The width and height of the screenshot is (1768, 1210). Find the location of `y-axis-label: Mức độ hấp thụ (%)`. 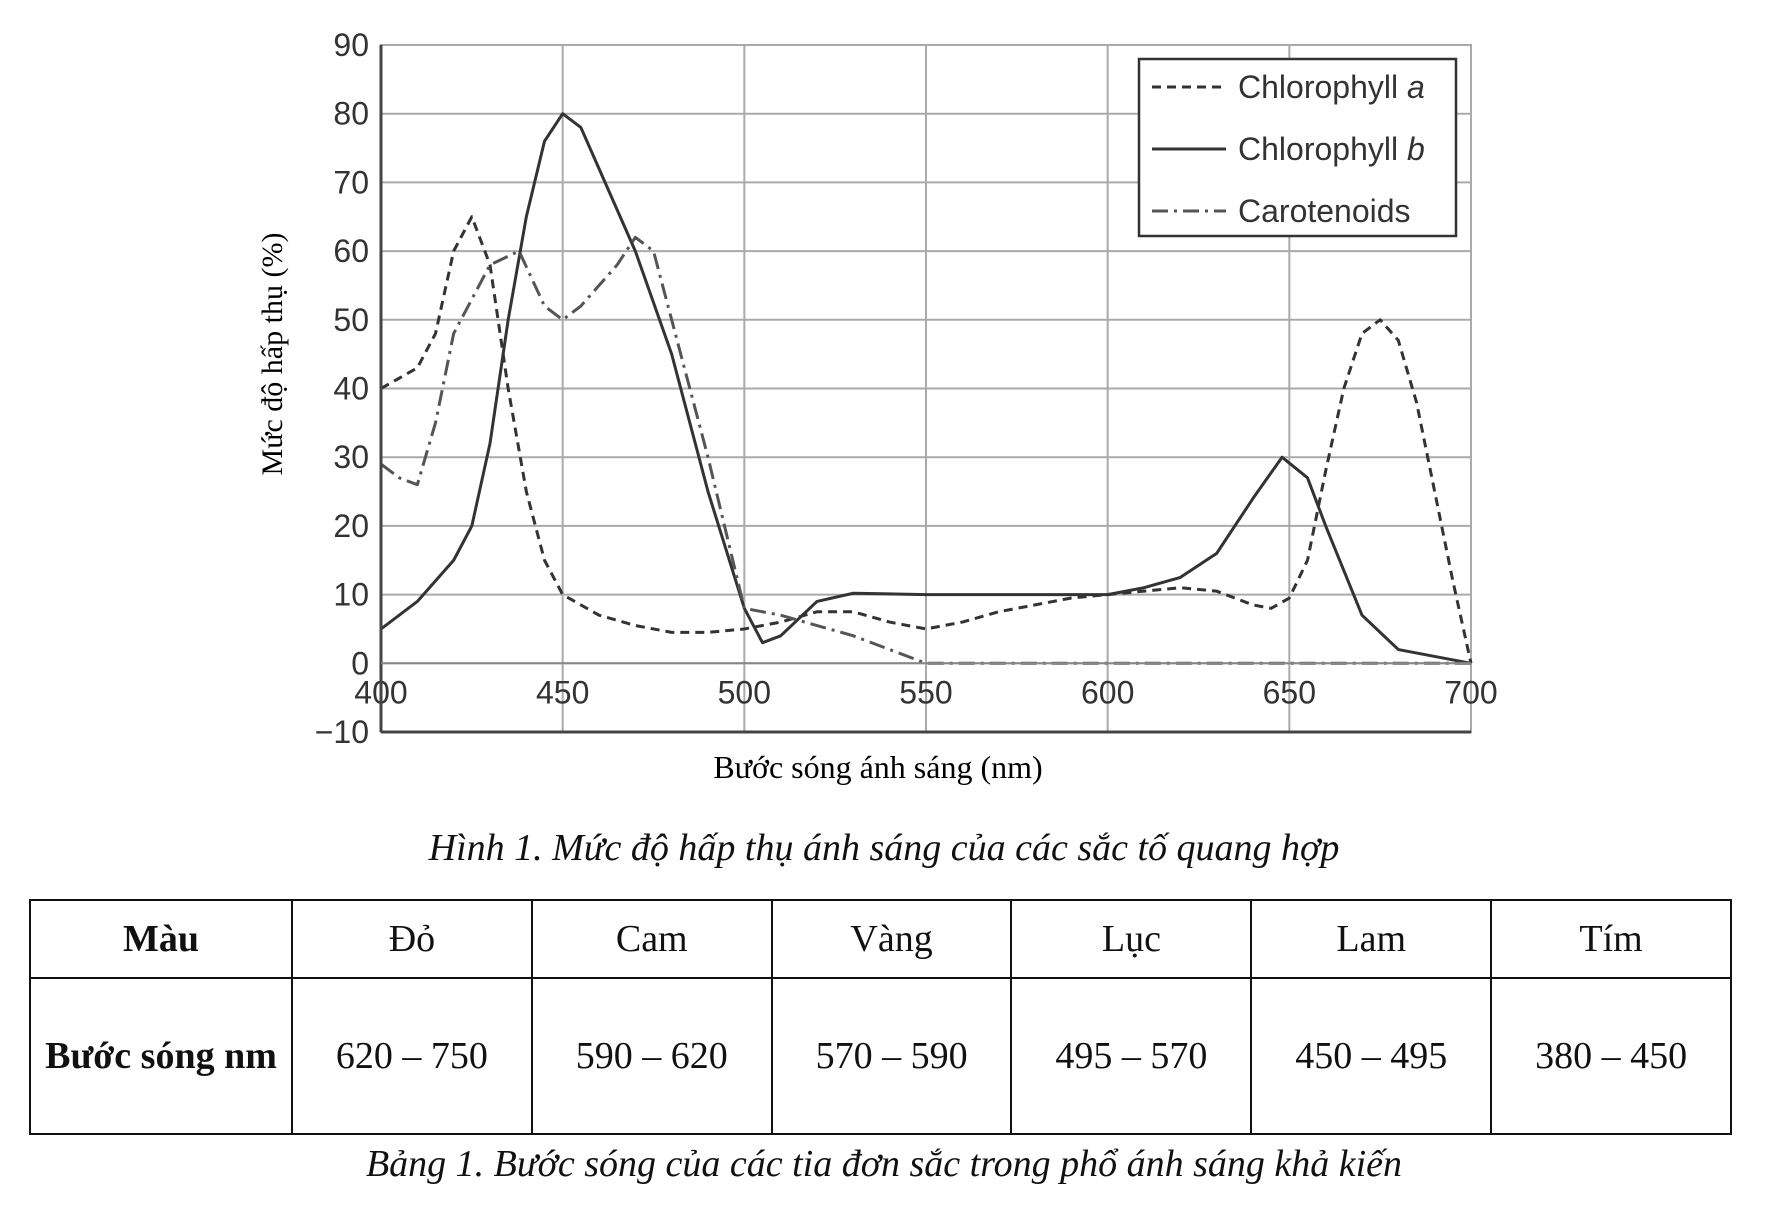

y-axis-label: Mức độ hấp thụ (%) is located at coordinates (272, 354).